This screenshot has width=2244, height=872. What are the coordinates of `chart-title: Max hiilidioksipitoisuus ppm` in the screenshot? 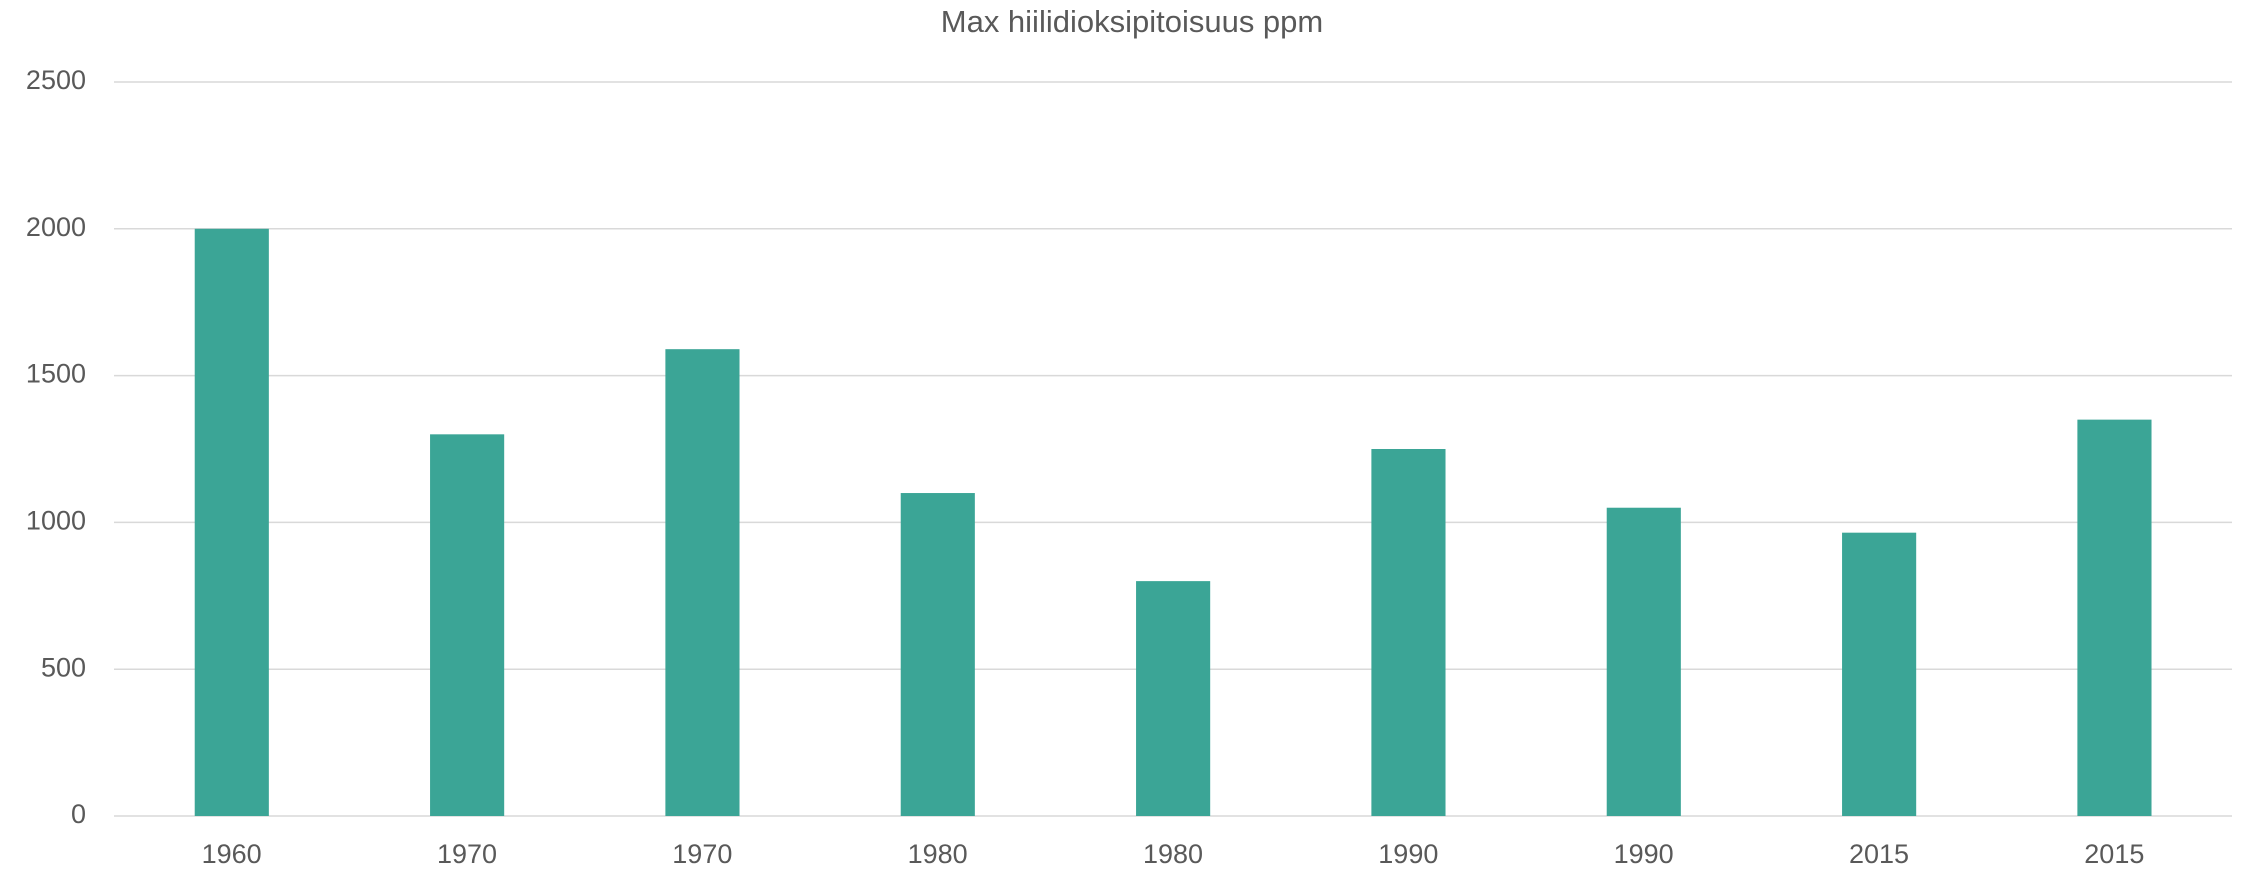 It's located at (1132, 21).